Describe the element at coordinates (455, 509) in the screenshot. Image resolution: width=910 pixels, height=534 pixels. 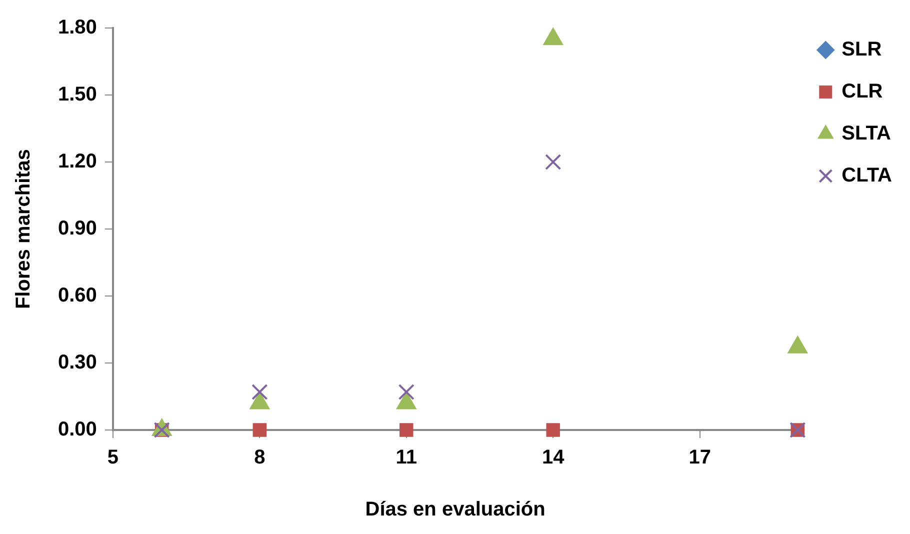
I see `x-axis-title: Días en evaluación` at that location.